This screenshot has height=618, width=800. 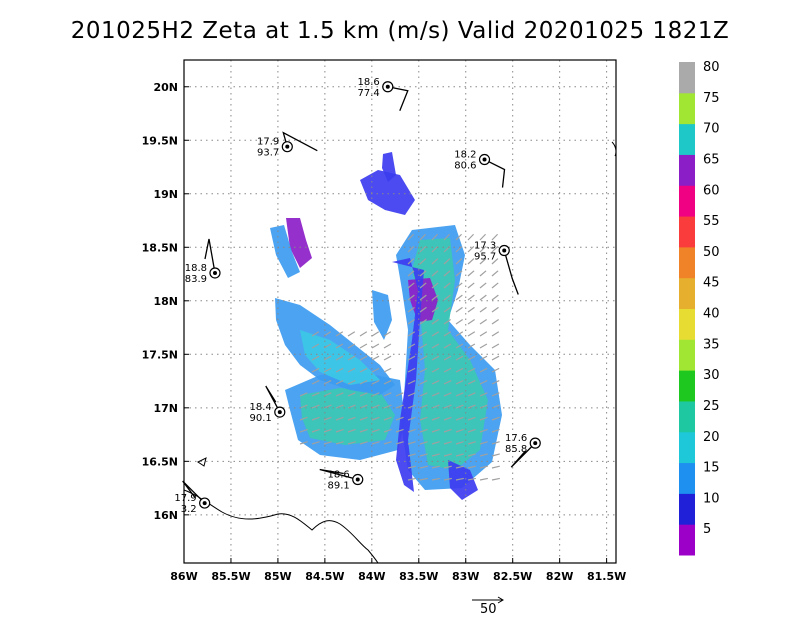 What do you see at coordinates (711, 67) in the screenshot?
I see `colorbar-label: 80` at bounding box center [711, 67].